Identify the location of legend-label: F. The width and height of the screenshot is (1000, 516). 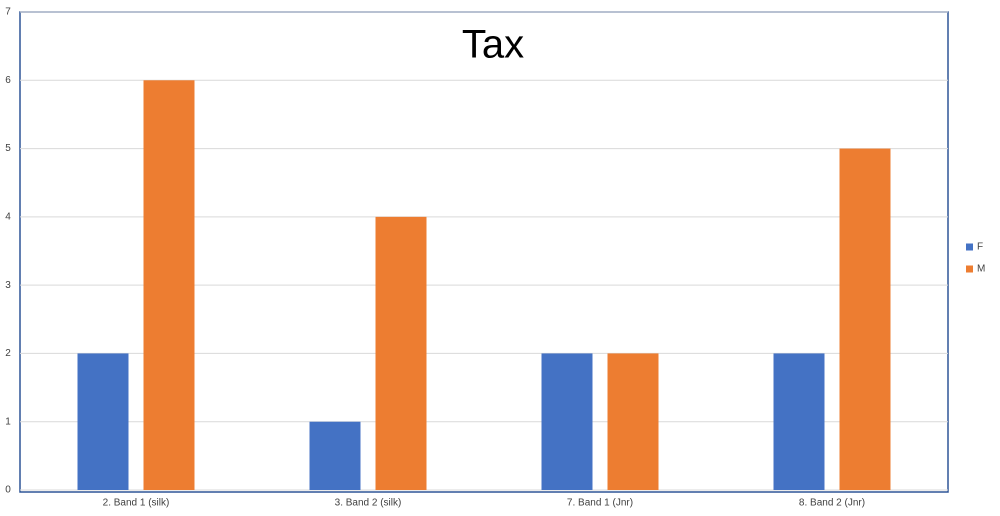
(980, 247).